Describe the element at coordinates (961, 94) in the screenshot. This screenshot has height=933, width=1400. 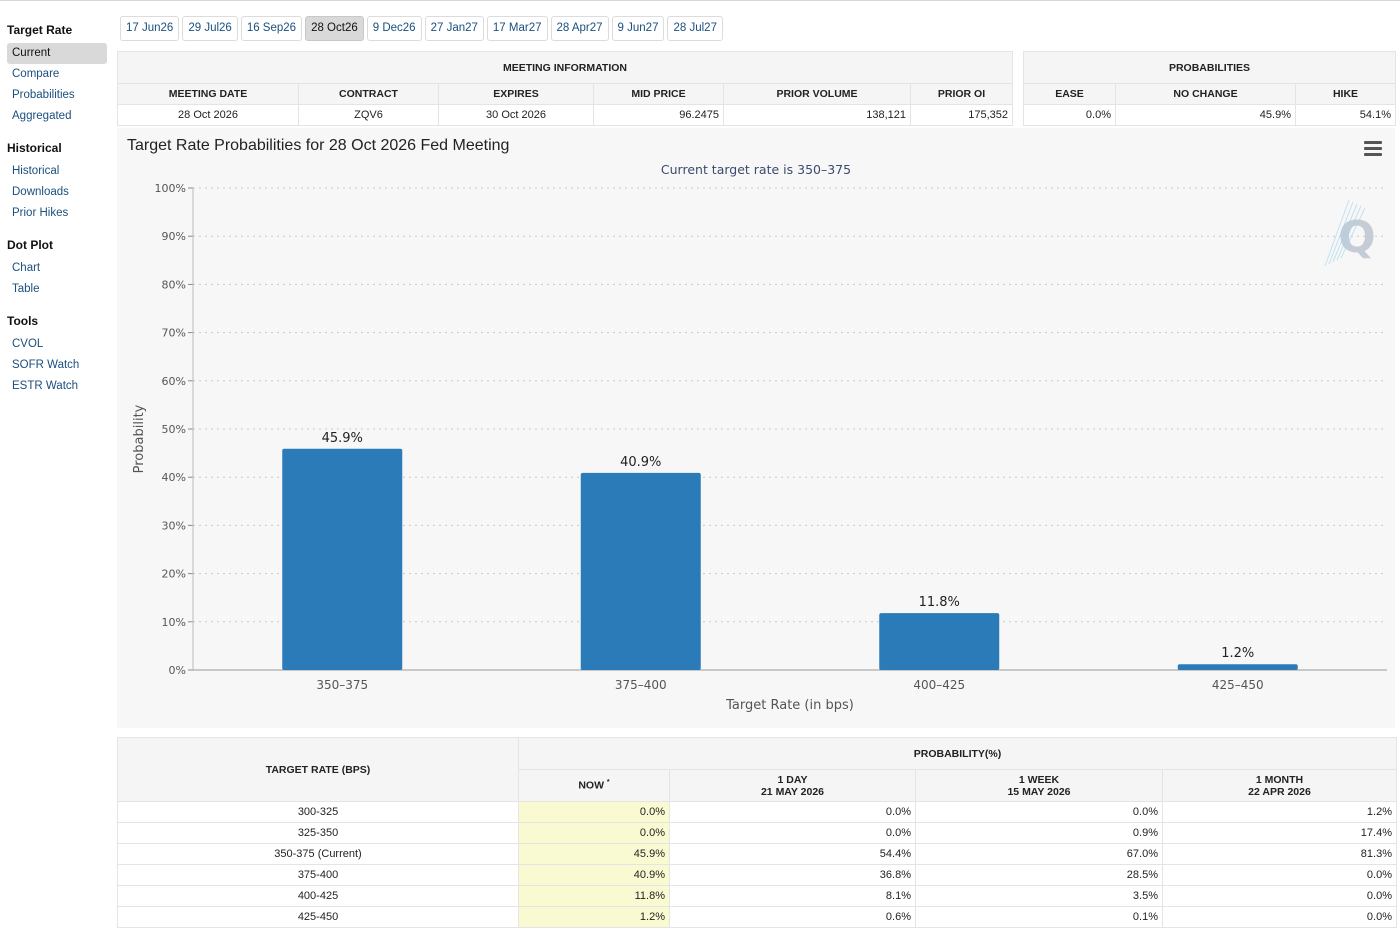
I see `col-header: PRIOR OI` at that location.